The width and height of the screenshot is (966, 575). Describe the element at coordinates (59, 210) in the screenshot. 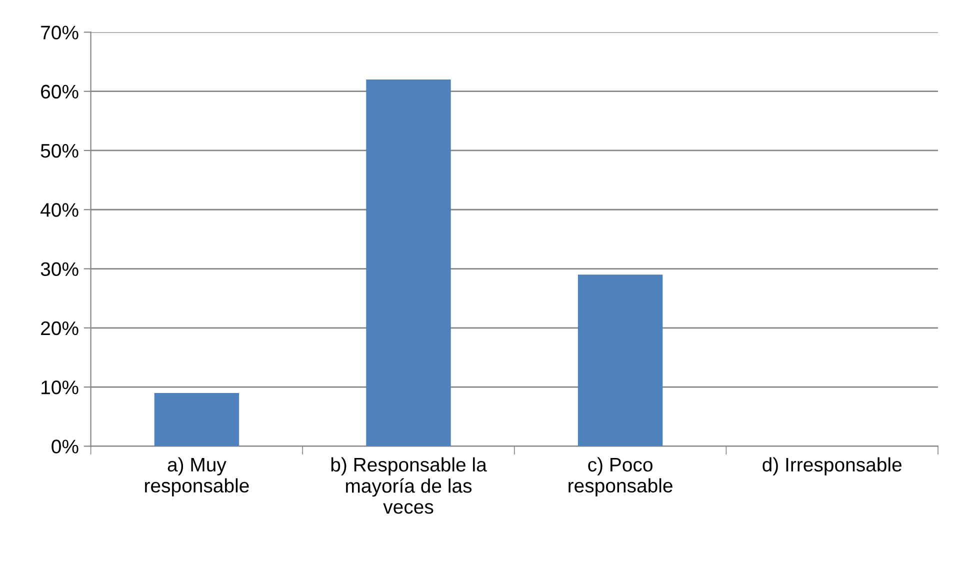

I see `y-tick-label: 40%` at that location.